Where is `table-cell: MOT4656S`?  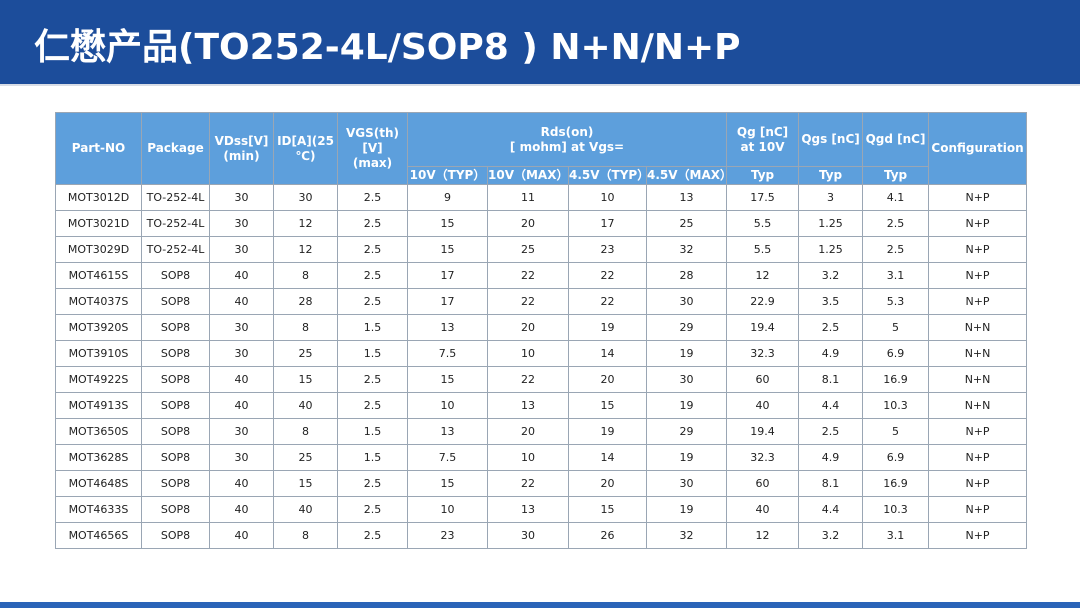
table-cell: MOT4656S is located at coordinates (98, 535).